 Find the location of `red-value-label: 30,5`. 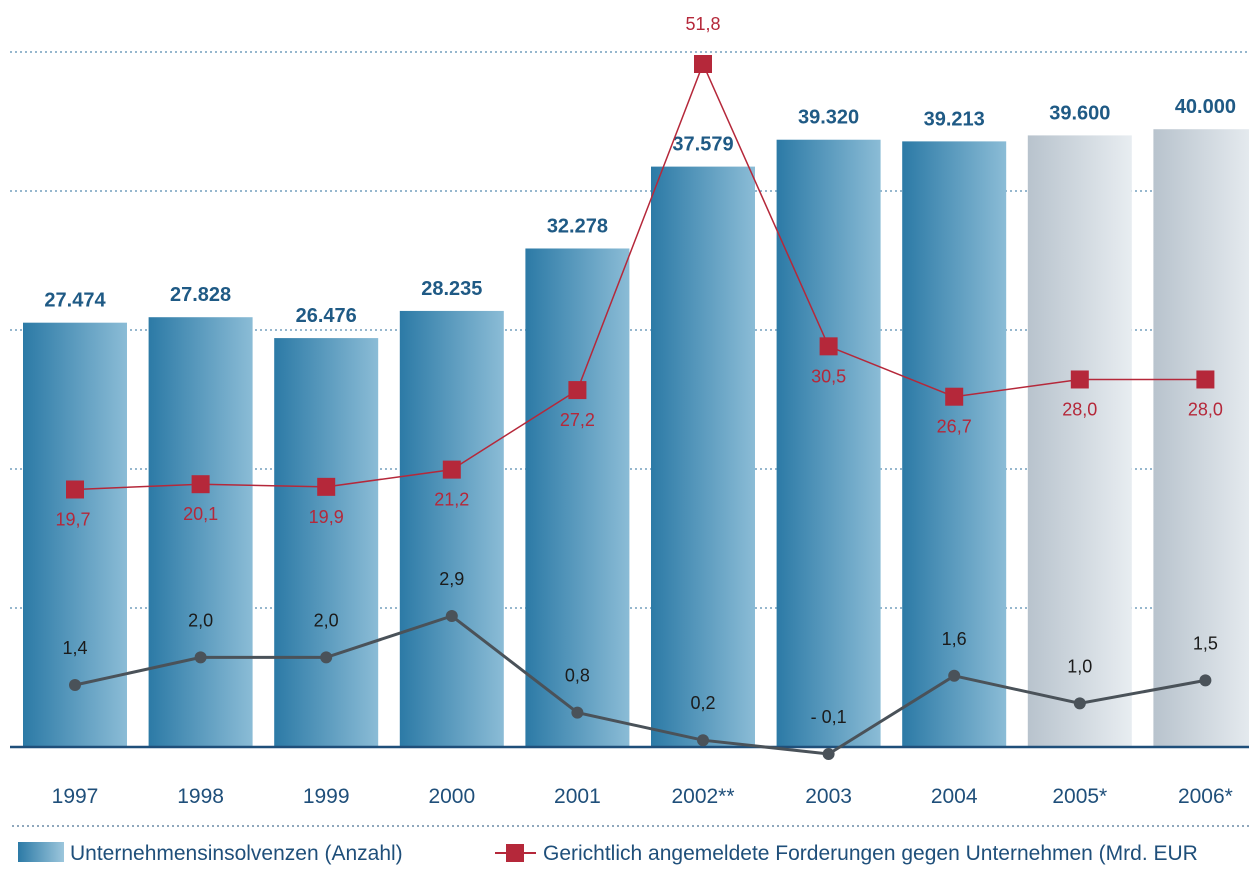

red-value-label: 30,5 is located at coordinates (828, 376).